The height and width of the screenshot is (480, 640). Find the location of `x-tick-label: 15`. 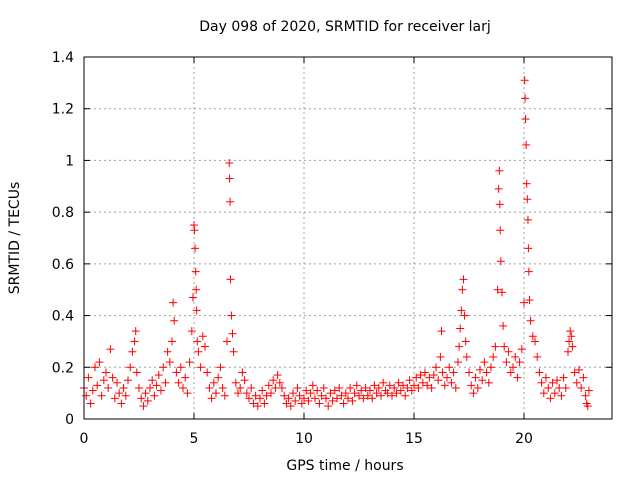

x-tick-label: 15 is located at coordinates (414, 439).